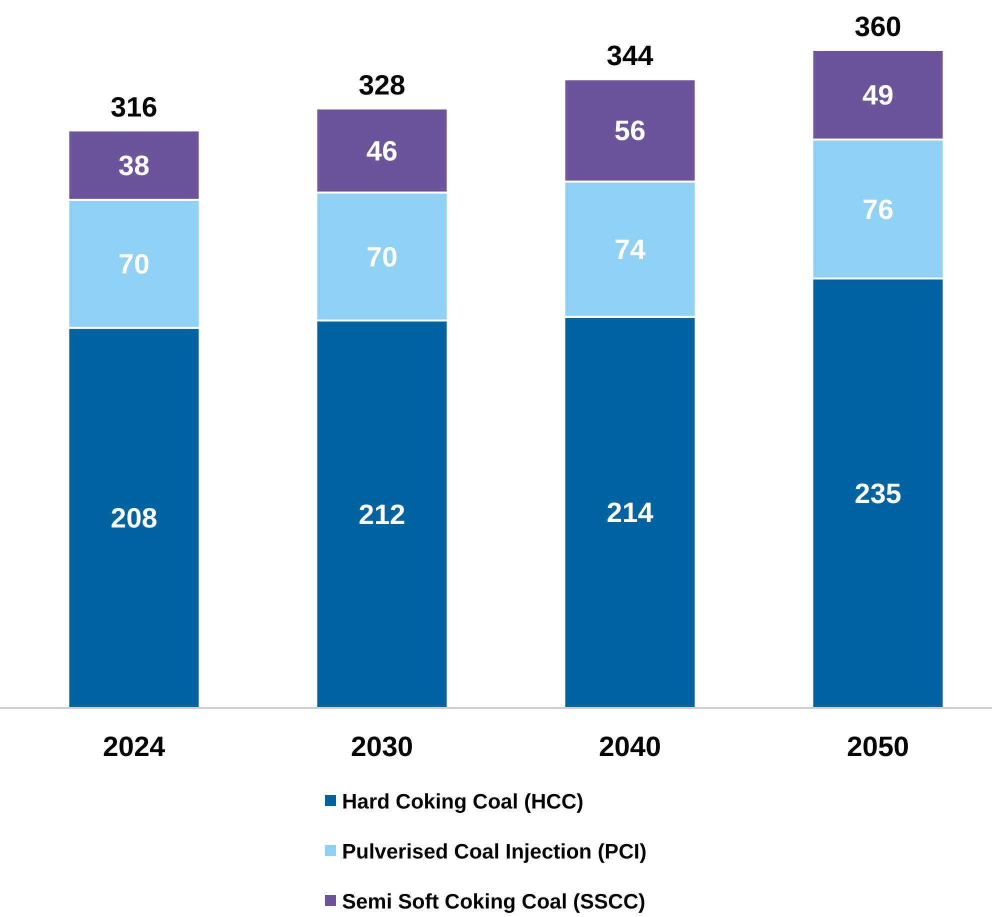 Image resolution: width=992 pixels, height=917 pixels. I want to click on total-label: 344, so click(630, 56).